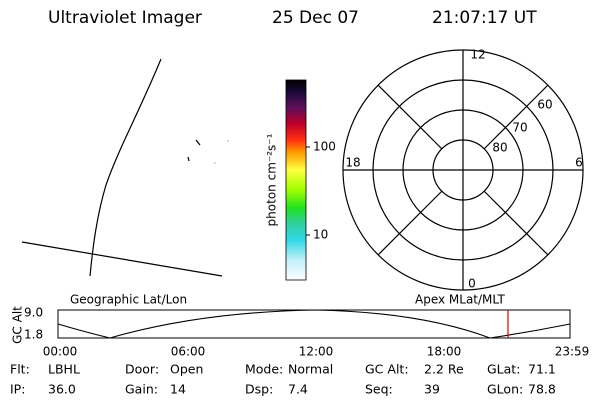  I want to click on time-tick-label: 06:00, so click(188, 352).